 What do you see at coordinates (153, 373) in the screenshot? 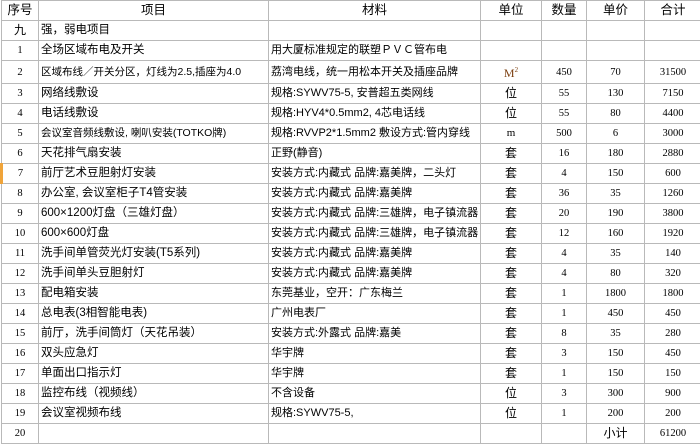
I see `row-item: 单面出口指示灯` at bounding box center [153, 373].